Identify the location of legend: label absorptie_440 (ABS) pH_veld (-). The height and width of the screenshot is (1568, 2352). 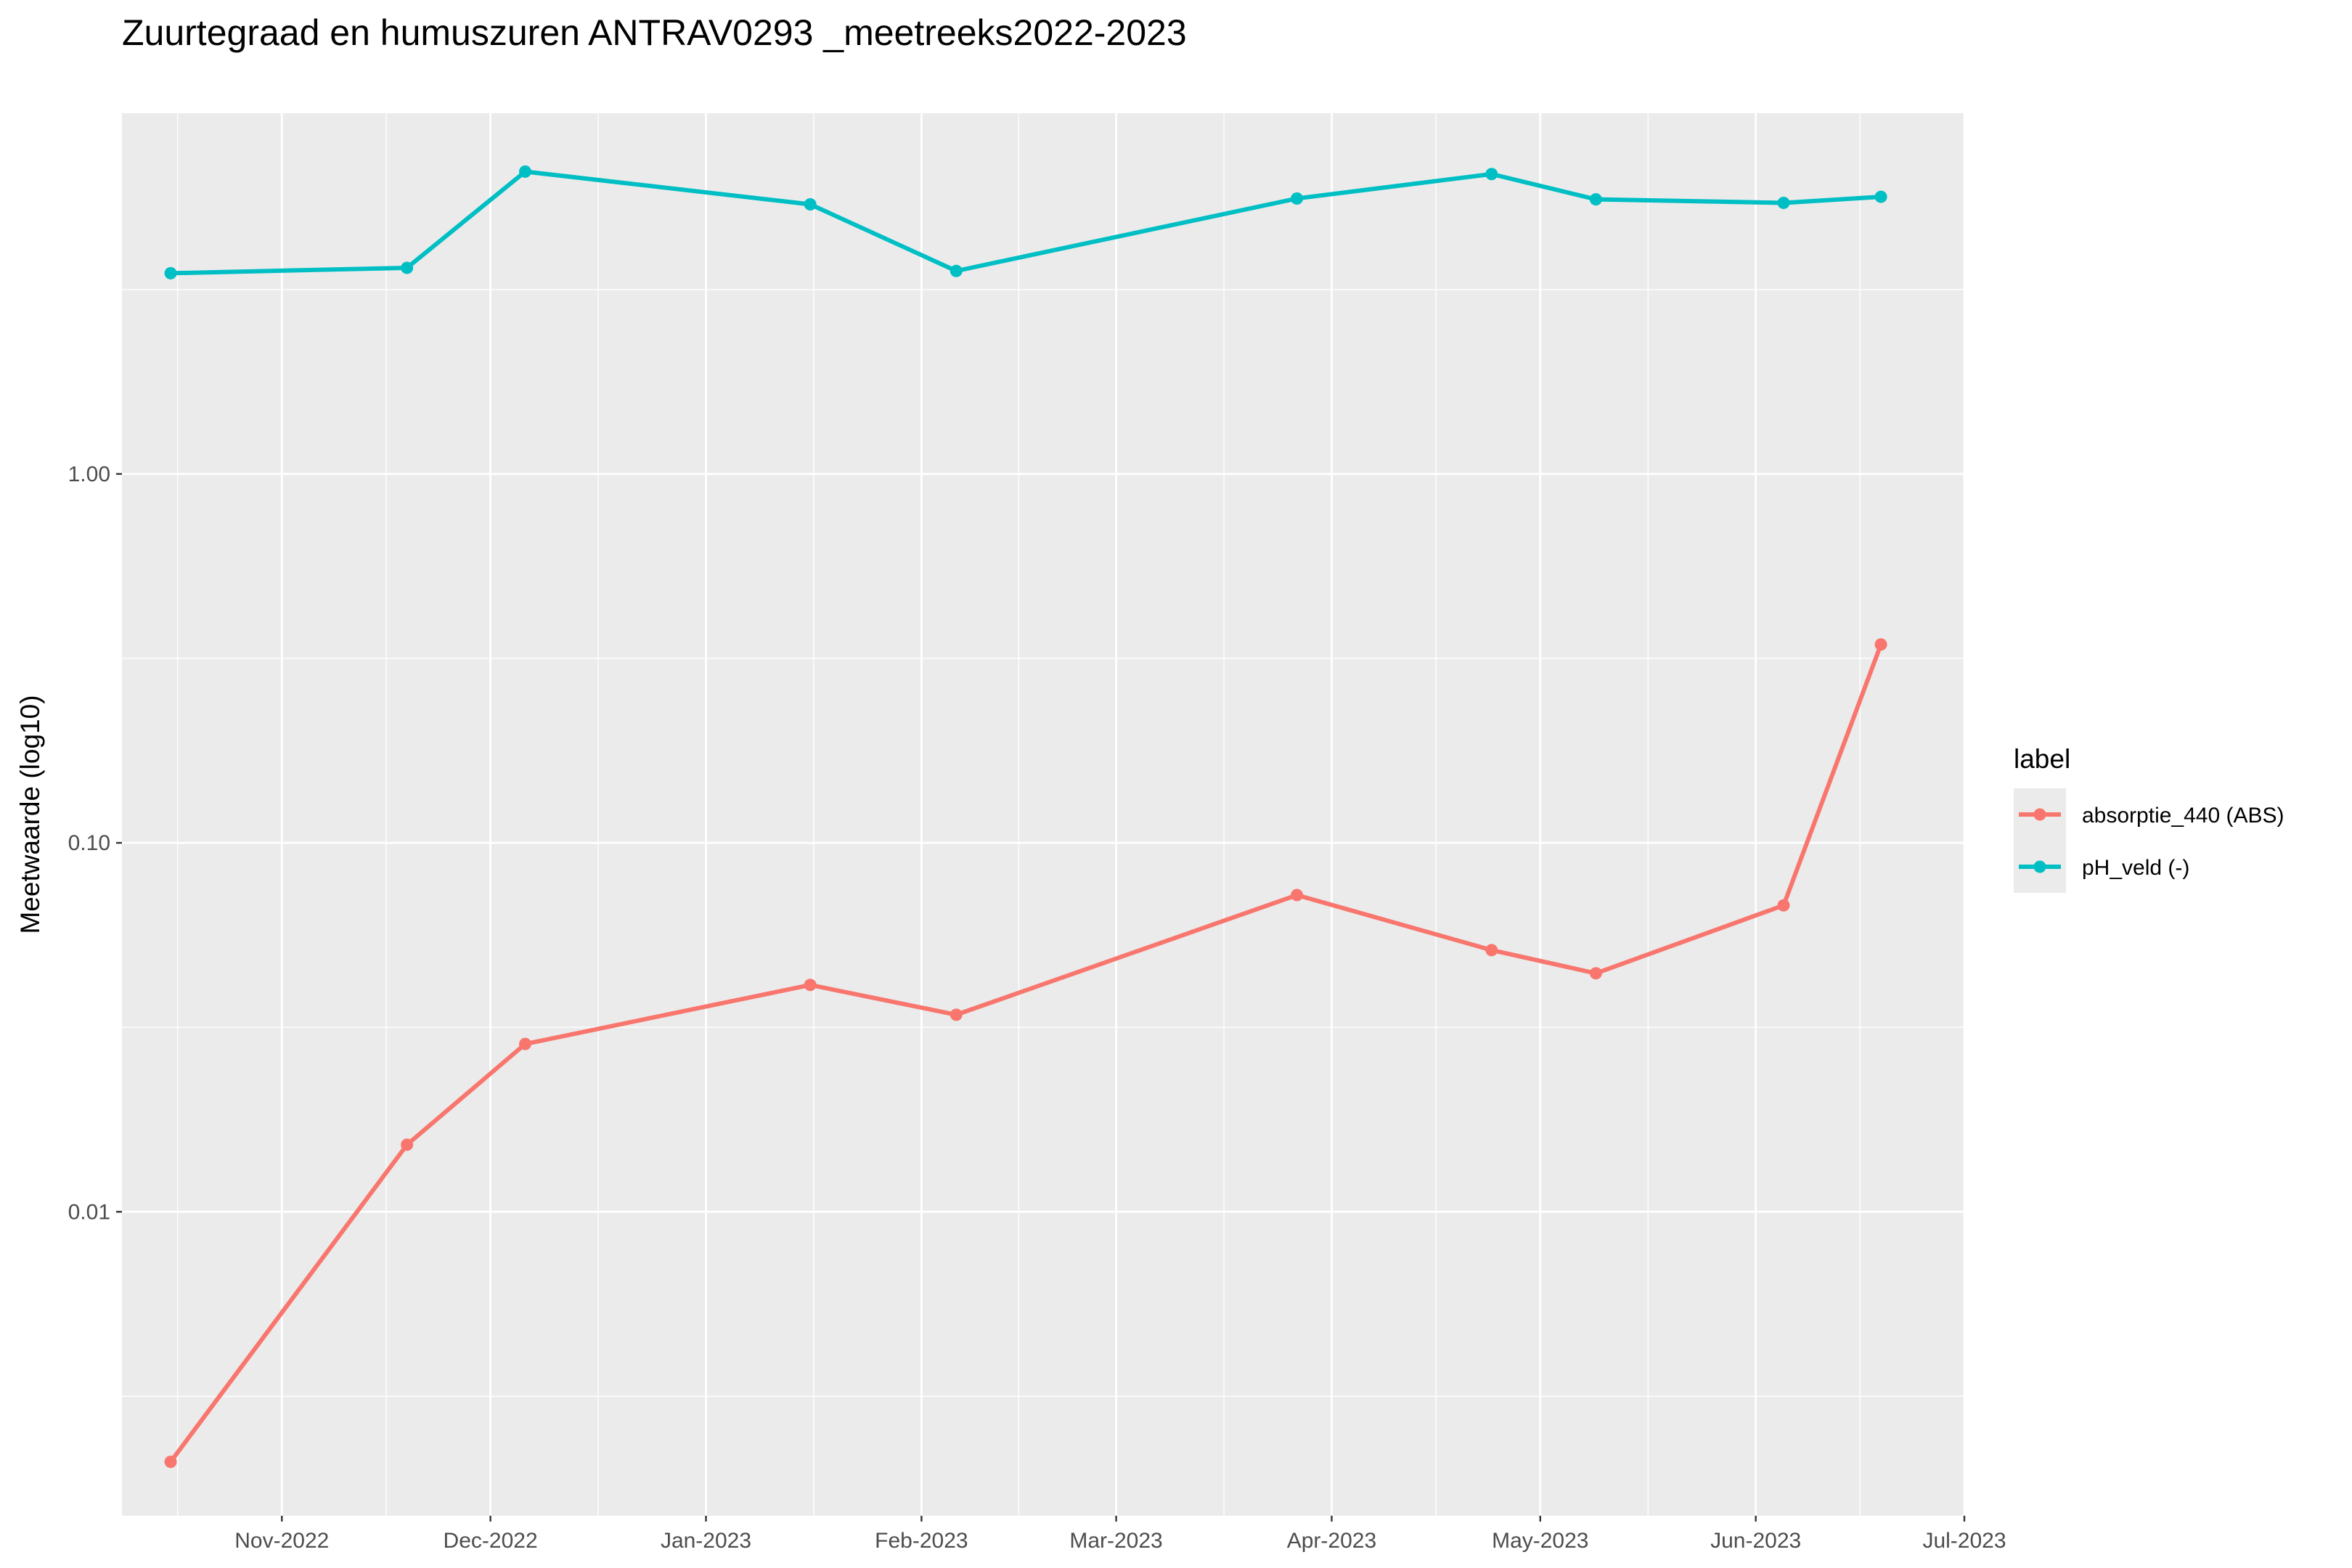
(2149, 819).